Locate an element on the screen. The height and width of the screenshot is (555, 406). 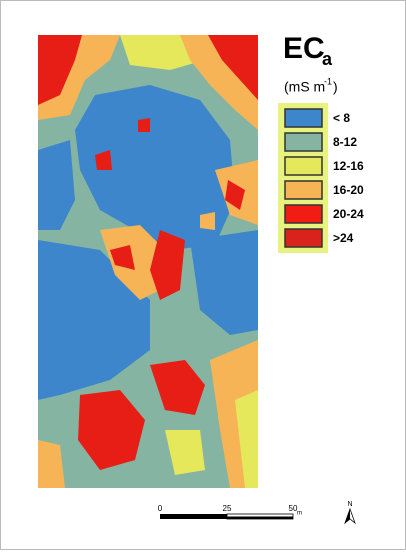
legend-background is located at coordinates (303, 178).